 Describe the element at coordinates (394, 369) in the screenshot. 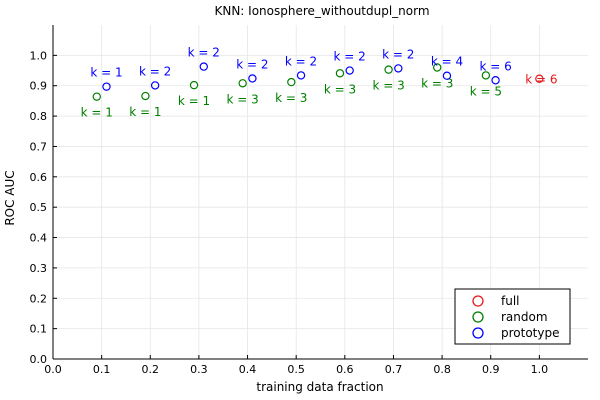

I see `x-tick-label: 0.7` at that location.